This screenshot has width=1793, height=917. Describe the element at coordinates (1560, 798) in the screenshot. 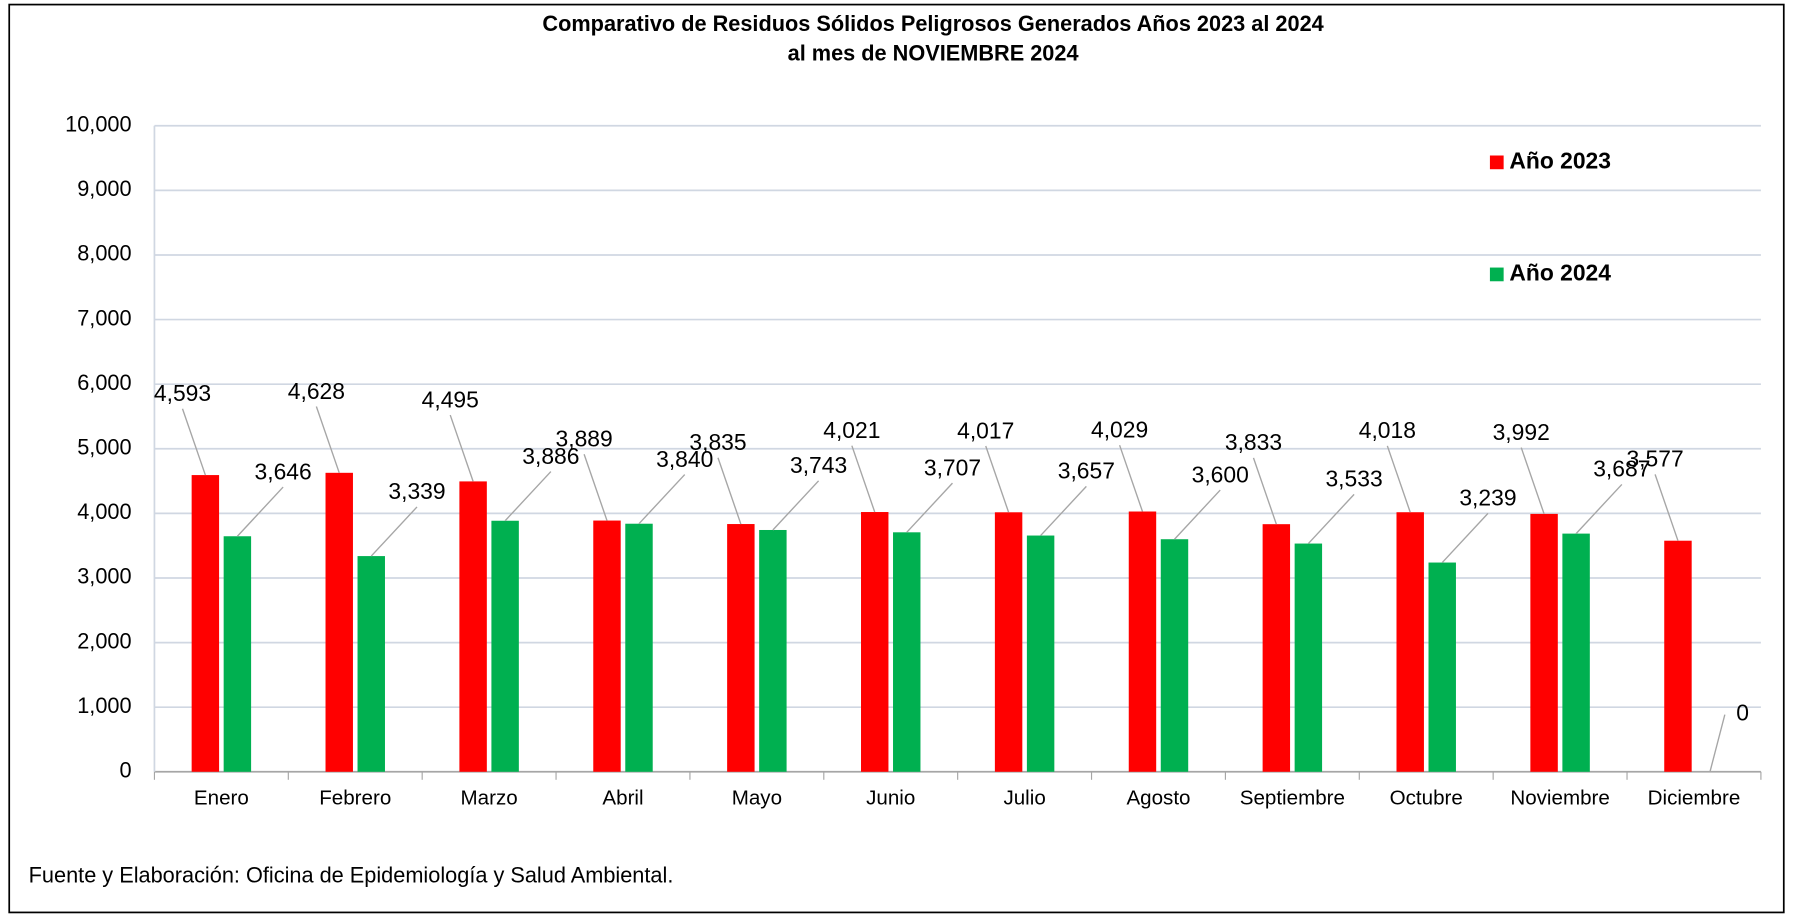

I see `x-tick-label: Noviembre` at that location.